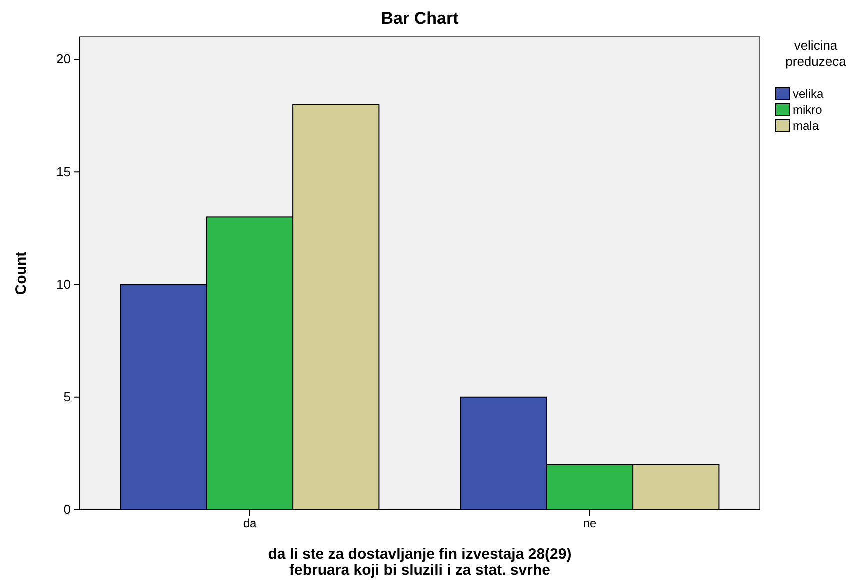  I want to click on x-tick-label: da, so click(250, 523).